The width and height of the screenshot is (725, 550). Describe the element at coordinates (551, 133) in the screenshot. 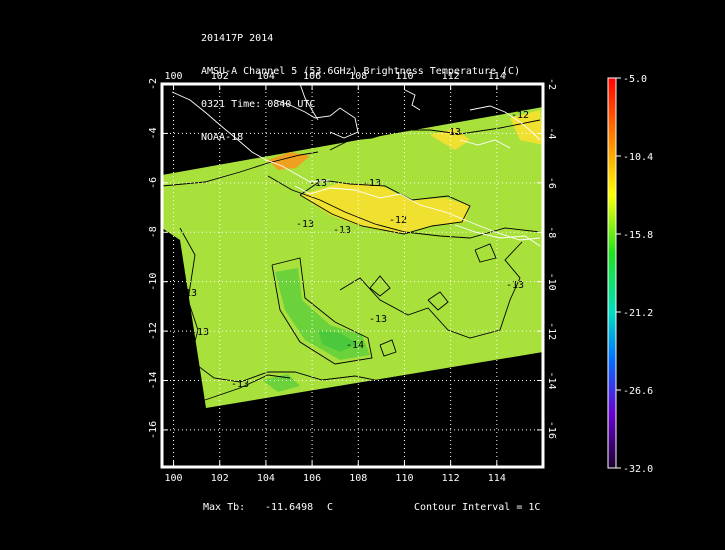

I see `lat-label-right: -4` at that location.